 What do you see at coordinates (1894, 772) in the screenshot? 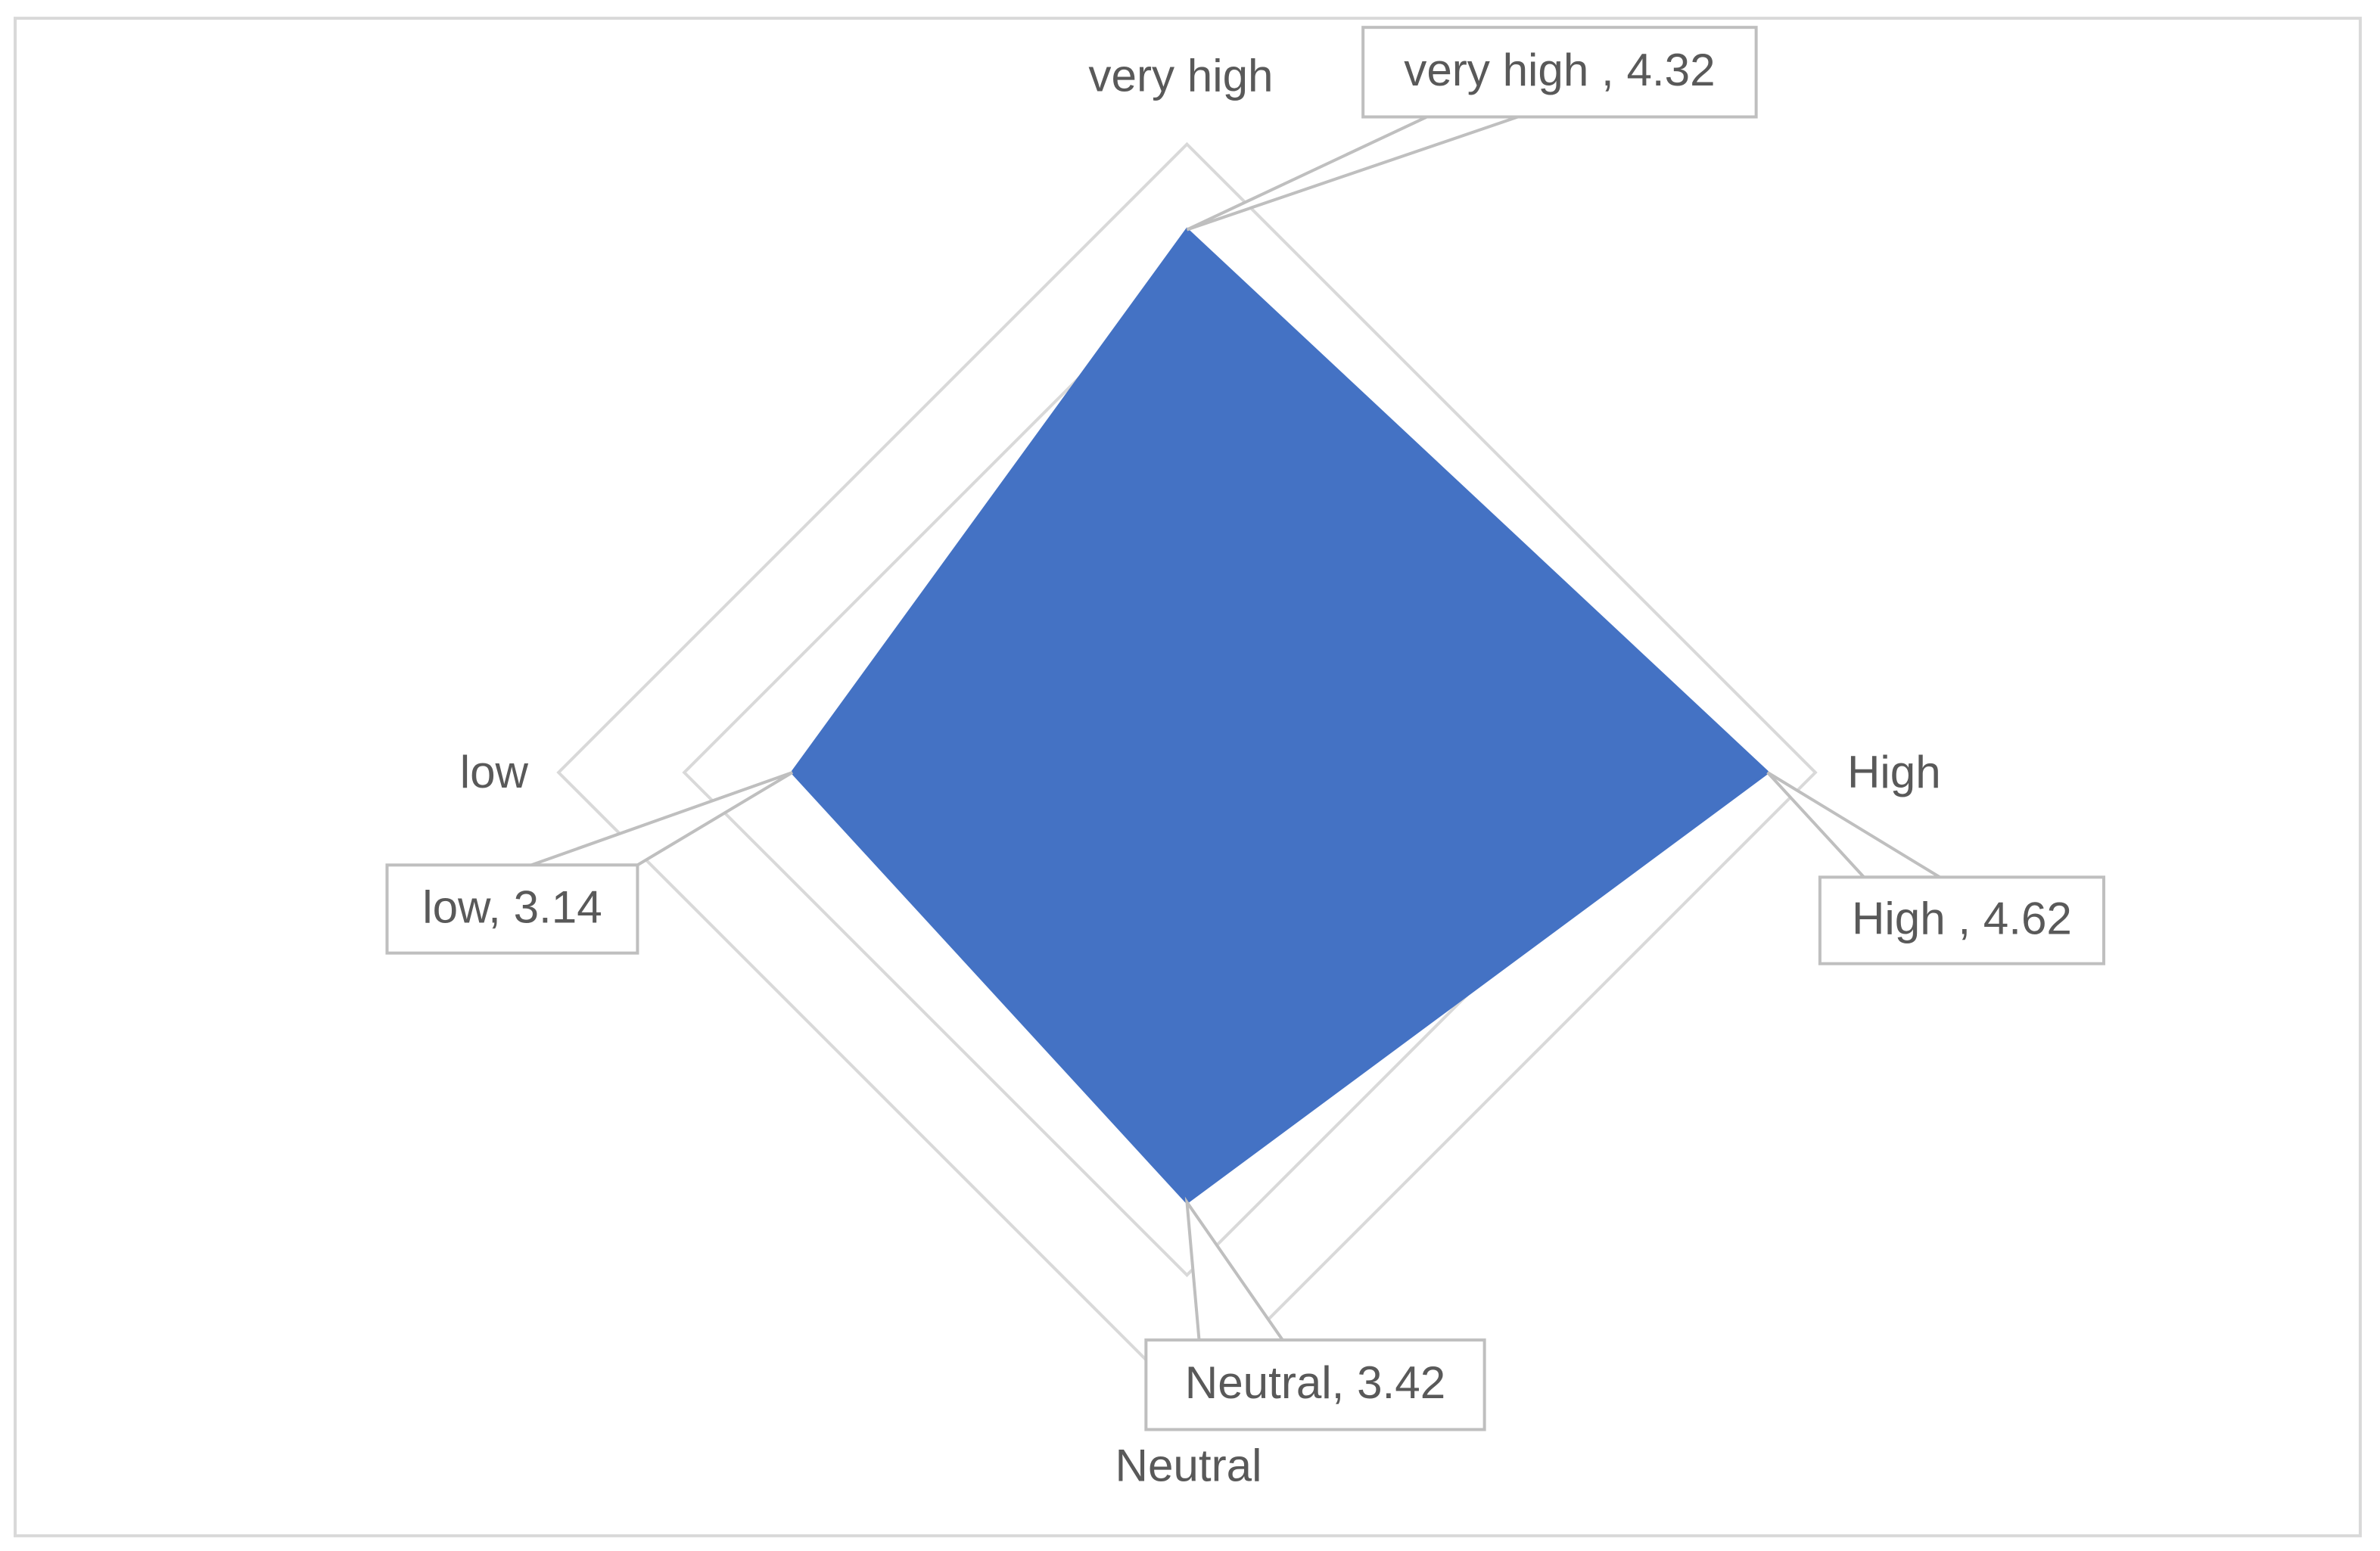
I see `category-label: High` at bounding box center [1894, 772].